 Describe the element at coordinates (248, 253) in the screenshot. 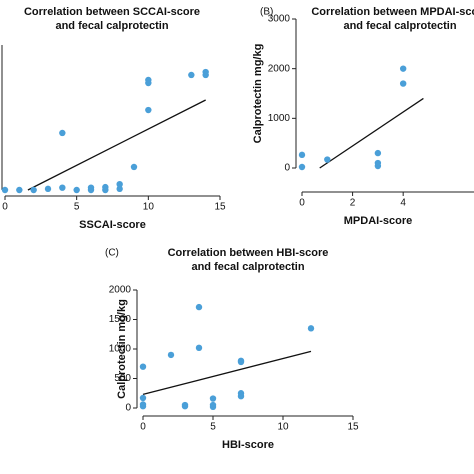

I see `chart-title: Correlation between HBI-score` at that location.